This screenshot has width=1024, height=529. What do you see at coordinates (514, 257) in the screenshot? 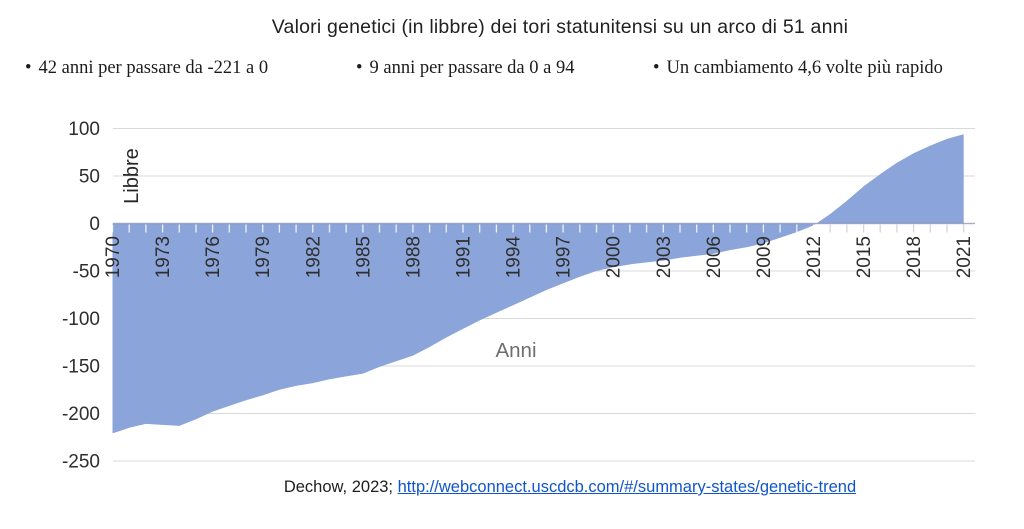
I see `x-axis-tick-label: 1994` at bounding box center [514, 257].